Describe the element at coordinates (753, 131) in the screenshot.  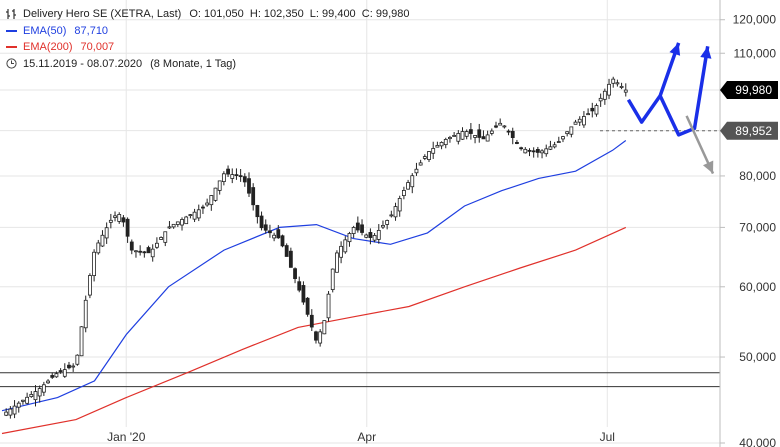
I see `badge-label: 89,952` at that location.